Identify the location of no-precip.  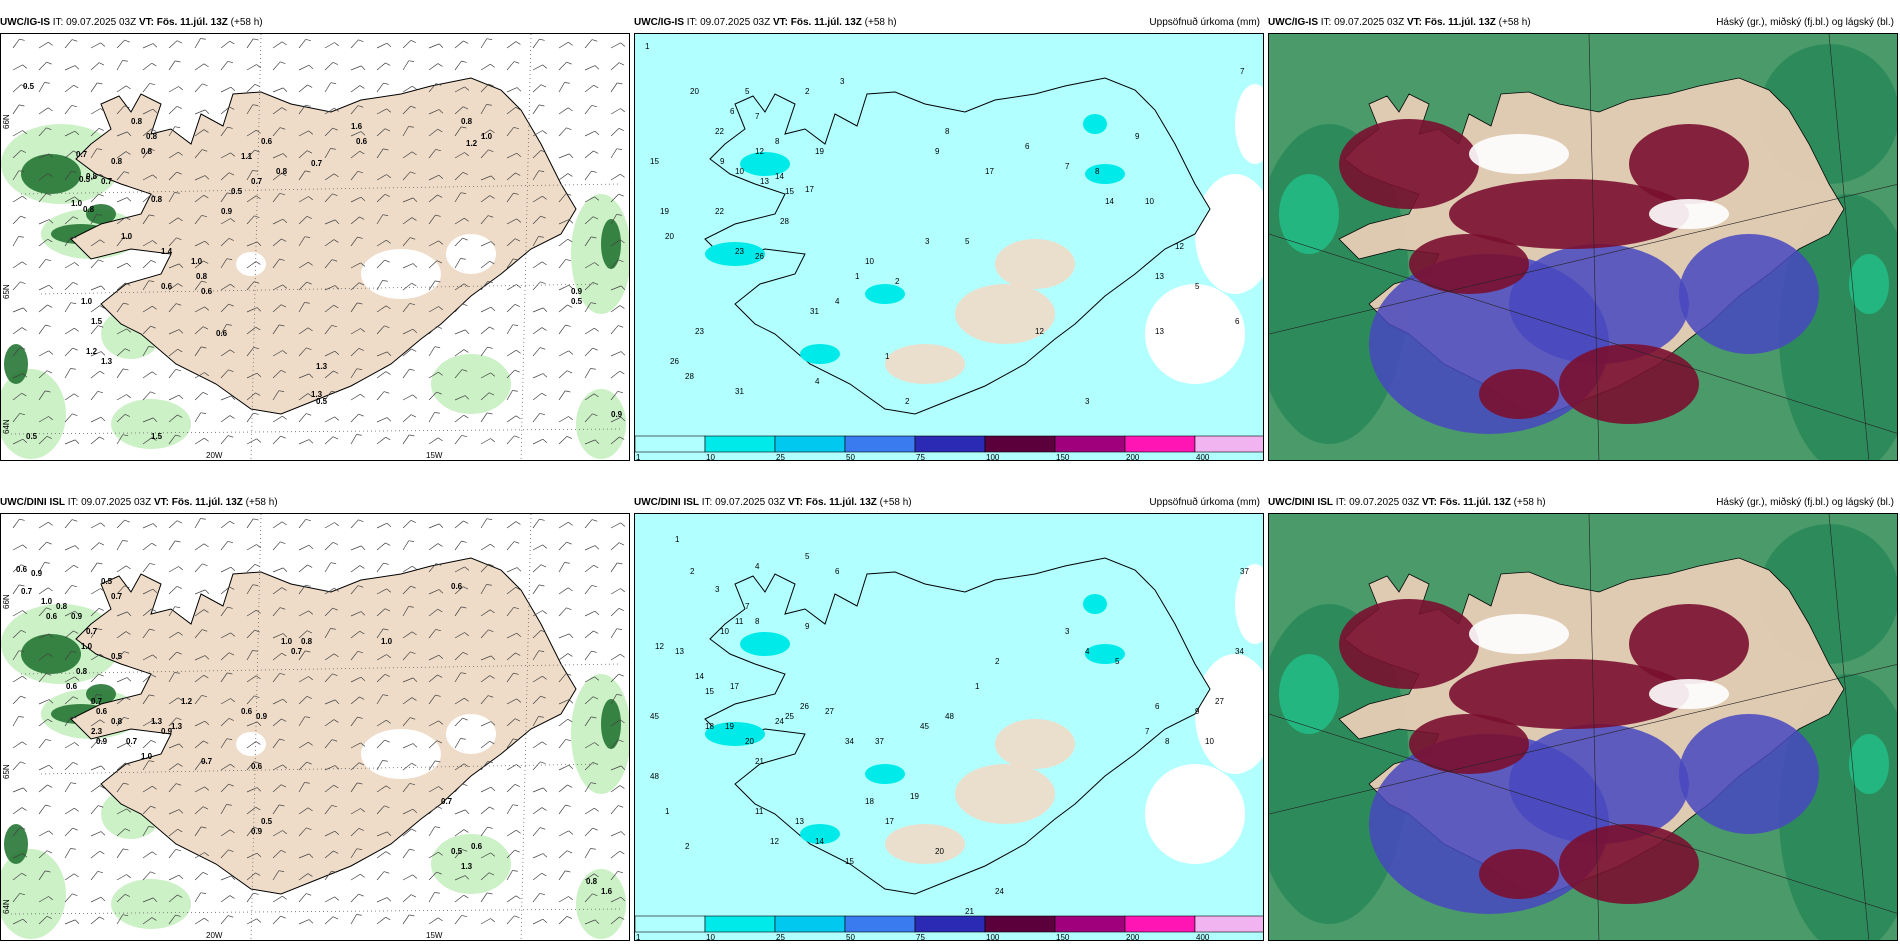
(1249, 124).